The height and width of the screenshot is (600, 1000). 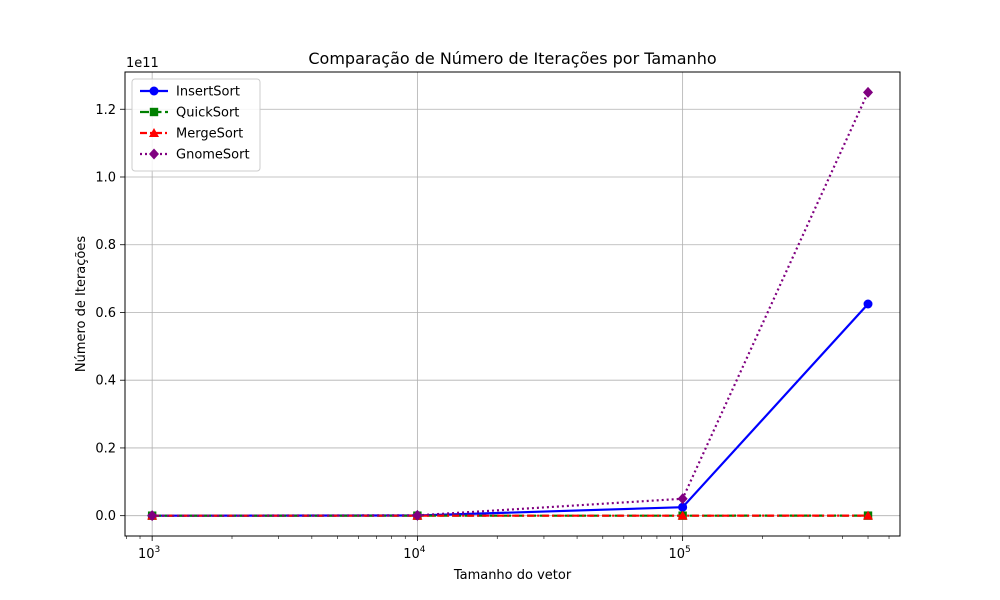 I want to click on legend-label-gnomesort: GnomeSort, so click(x=213, y=155).